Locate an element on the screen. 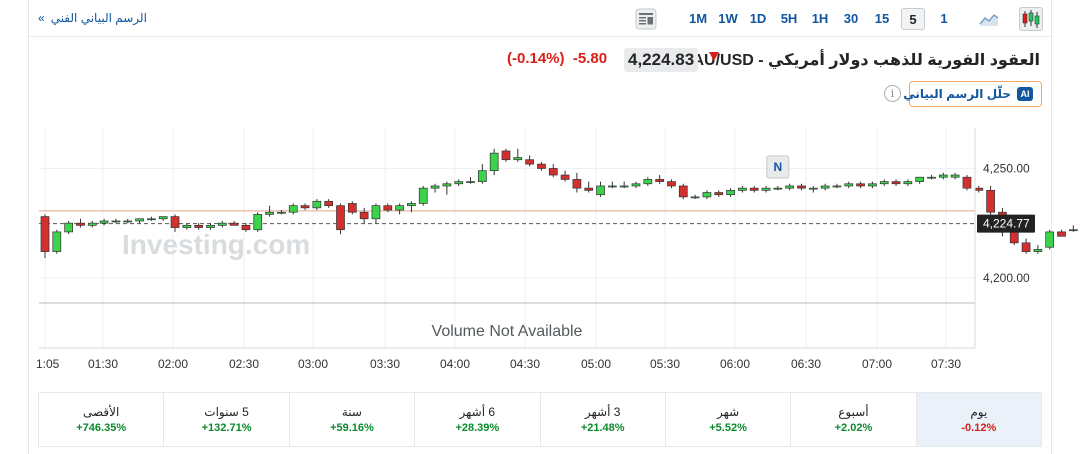 The height and width of the screenshot is (454, 1080). chevron-right-icon: » is located at coordinates (41, 18).